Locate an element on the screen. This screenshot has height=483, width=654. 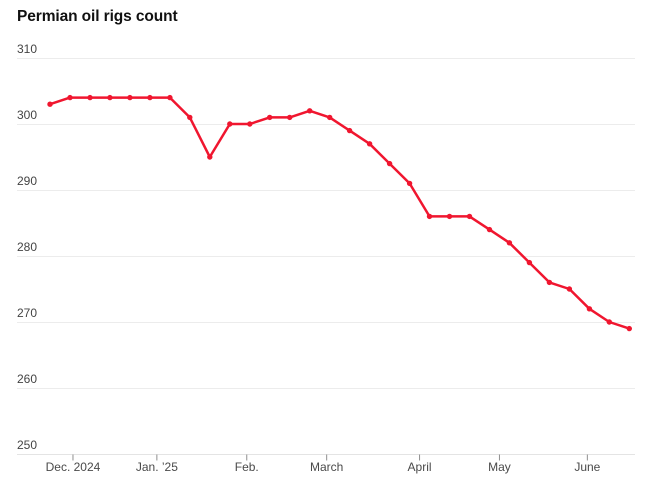
x-tick-label: June is located at coordinates (587, 467).